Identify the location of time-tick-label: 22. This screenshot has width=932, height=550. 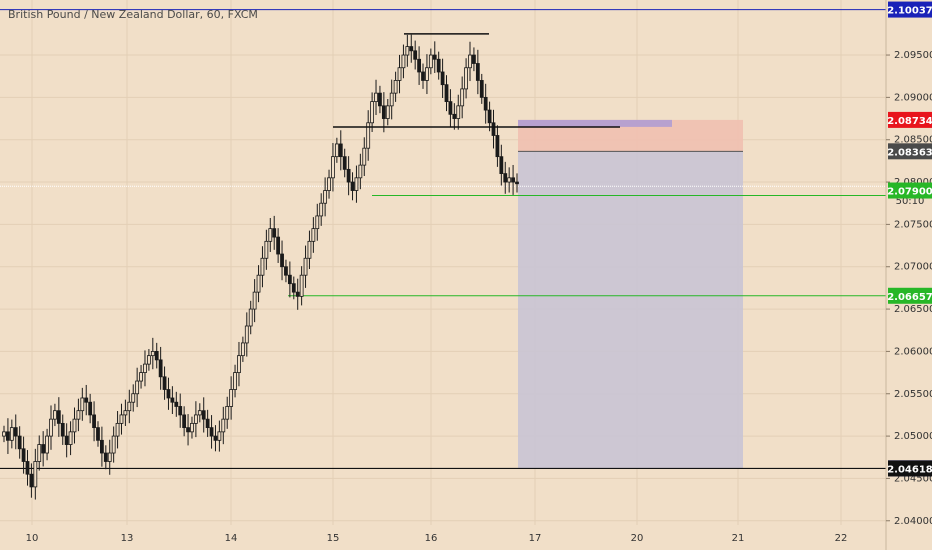
(841, 538).